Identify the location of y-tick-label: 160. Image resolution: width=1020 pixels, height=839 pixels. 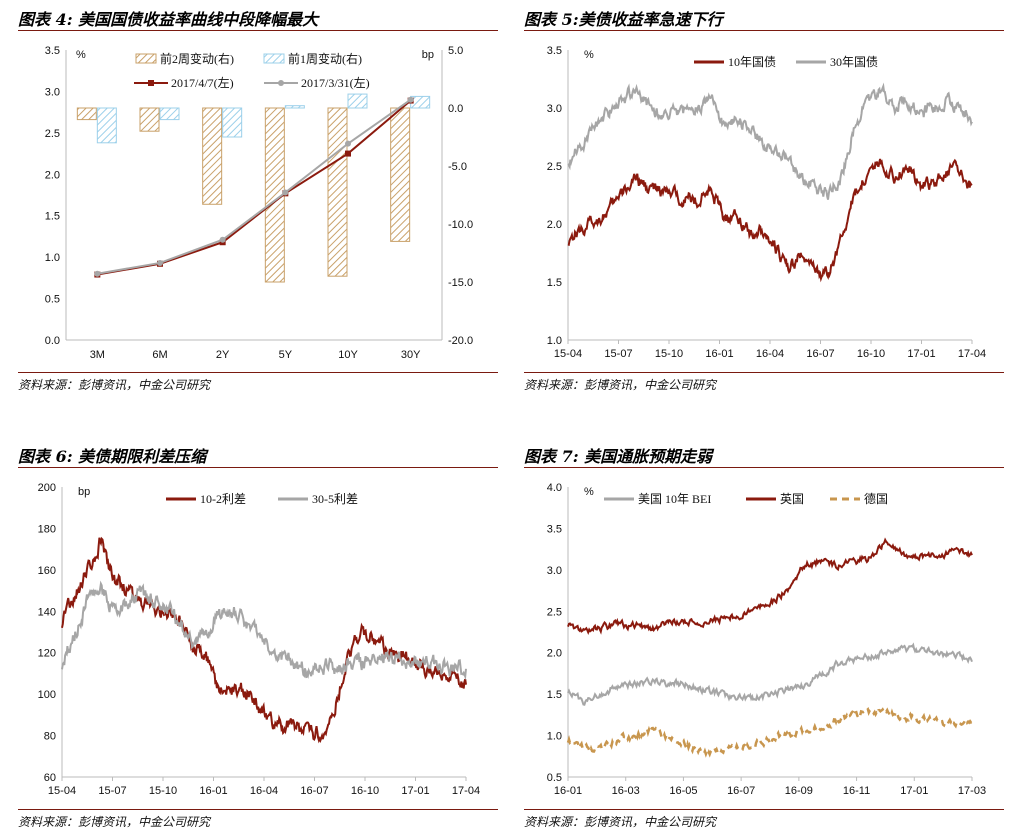
(47, 571).